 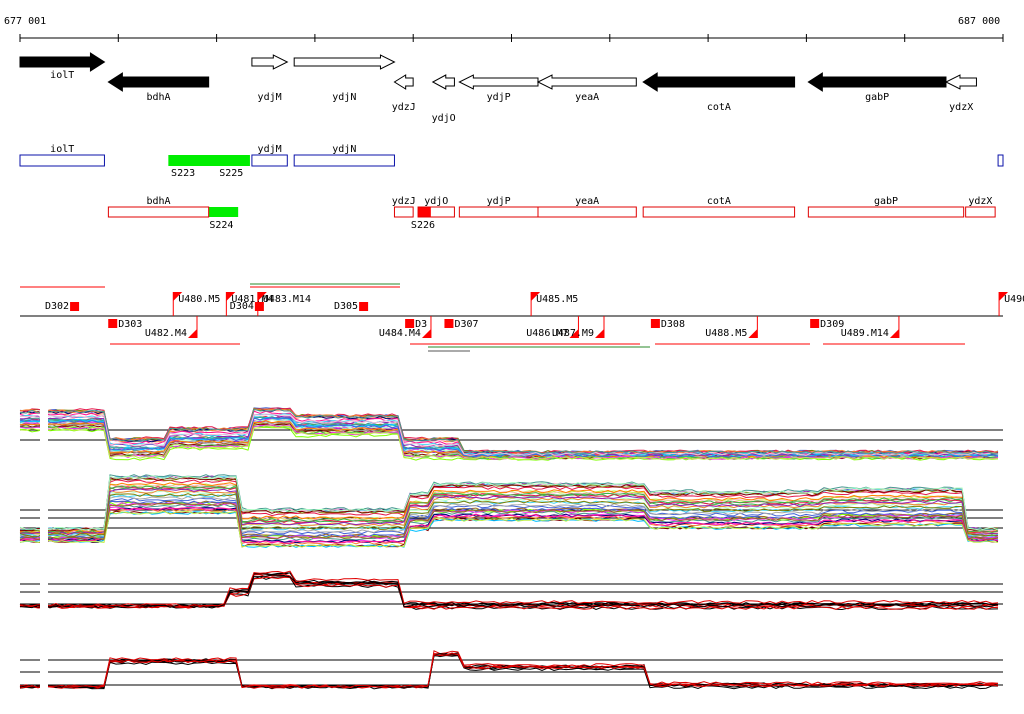 What do you see at coordinates (404, 201) in the screenshot?
I see `red-box-label-1: ydzJ` at bounding box center [404, 201].